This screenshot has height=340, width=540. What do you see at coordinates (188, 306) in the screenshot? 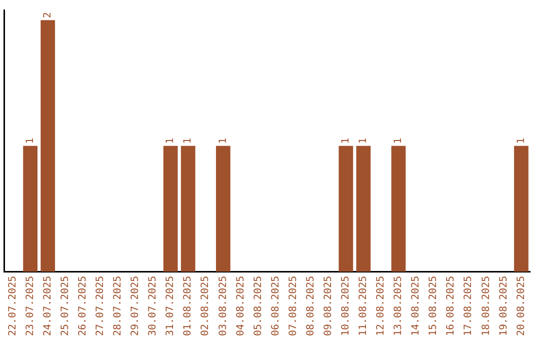
I see `x-tick-label: 01.08.2025` at bounding box center [188, 306].